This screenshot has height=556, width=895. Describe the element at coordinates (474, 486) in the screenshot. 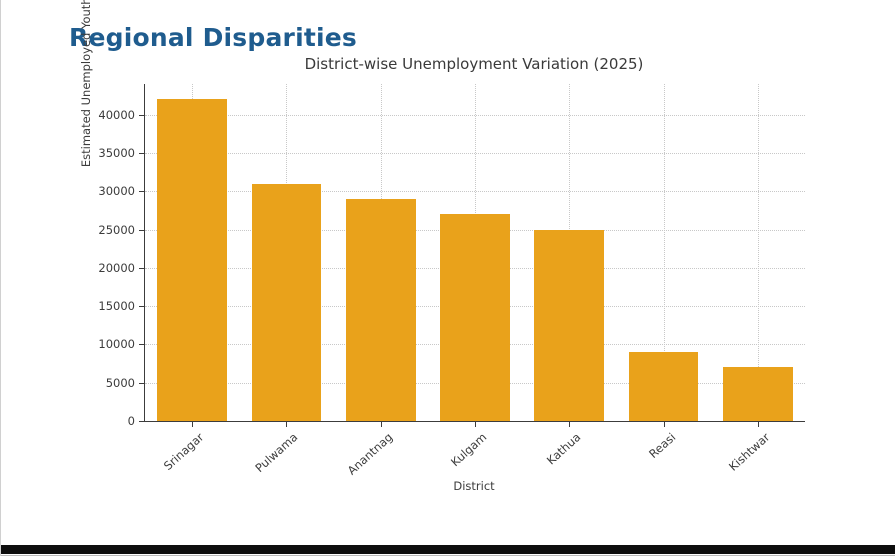

I see `x-axis-label: District` at that location.